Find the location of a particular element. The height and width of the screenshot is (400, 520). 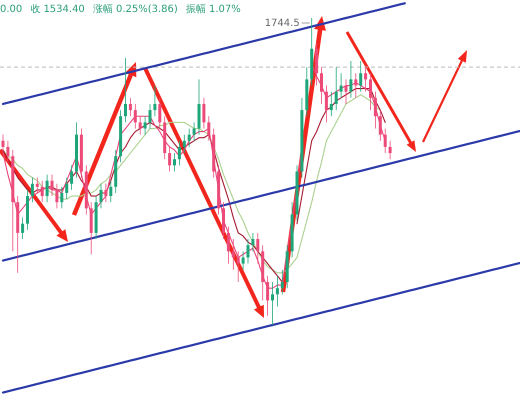

text: 振幅 1.07% is located at coordinates (213, 9).